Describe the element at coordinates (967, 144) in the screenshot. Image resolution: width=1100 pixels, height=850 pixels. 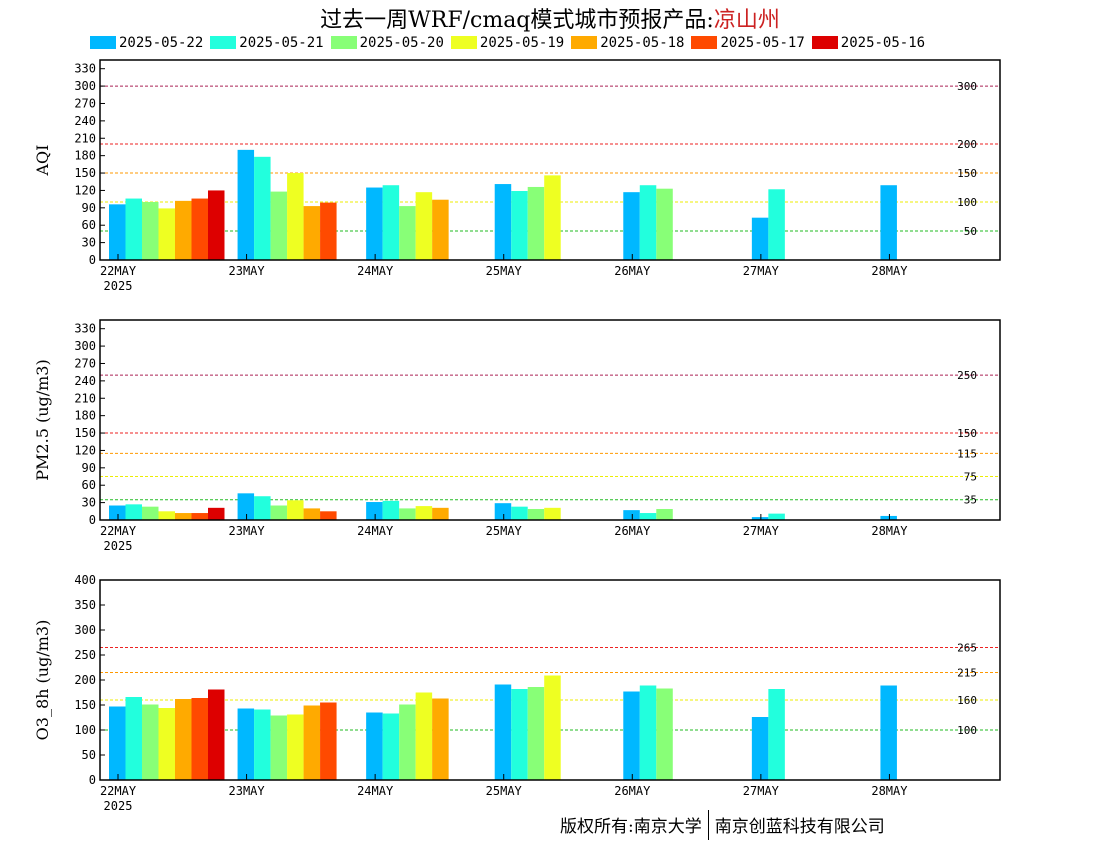
I see `threshold-label: 200` at that location.